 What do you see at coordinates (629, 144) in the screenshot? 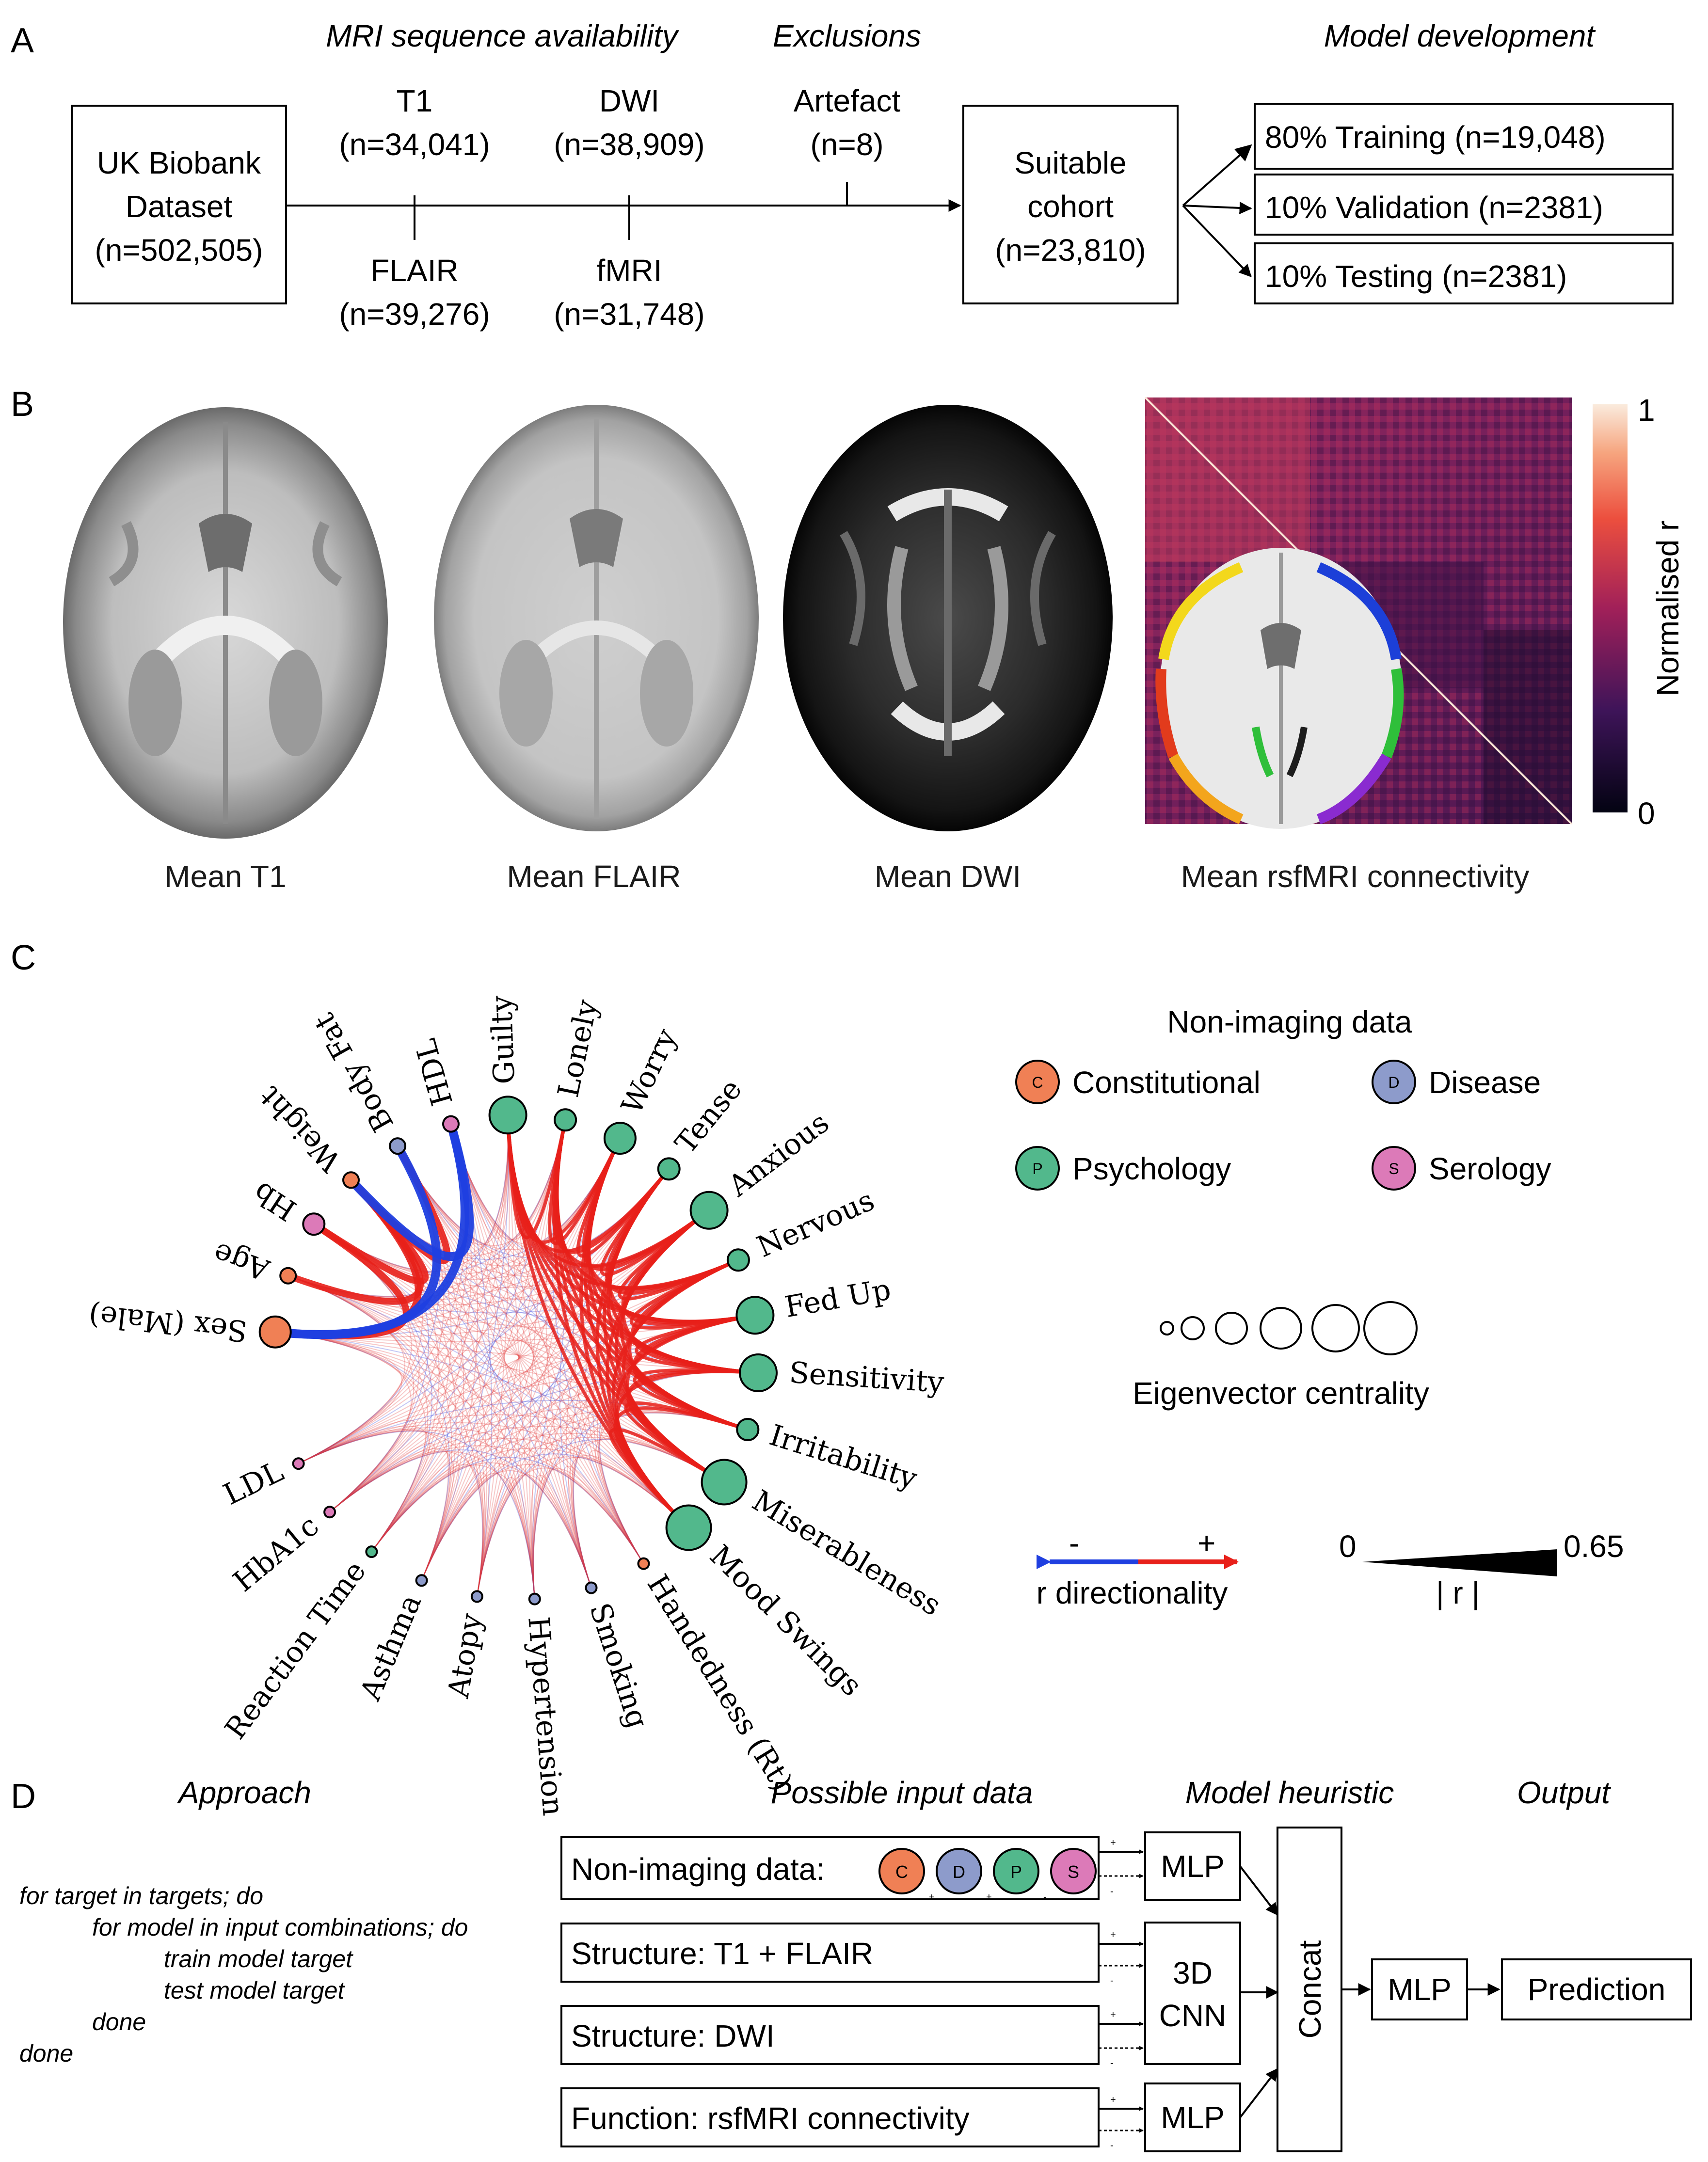
I see `dwi-n: (n=38,909)` at bounding box center [629, 144].